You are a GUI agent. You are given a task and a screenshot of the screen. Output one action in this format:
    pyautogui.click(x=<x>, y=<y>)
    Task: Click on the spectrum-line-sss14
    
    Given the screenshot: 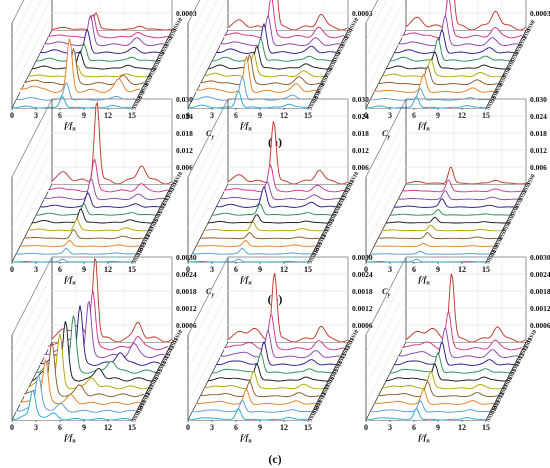 What is the action you would take?
    pyautogui.click(x=96, y=209)
    